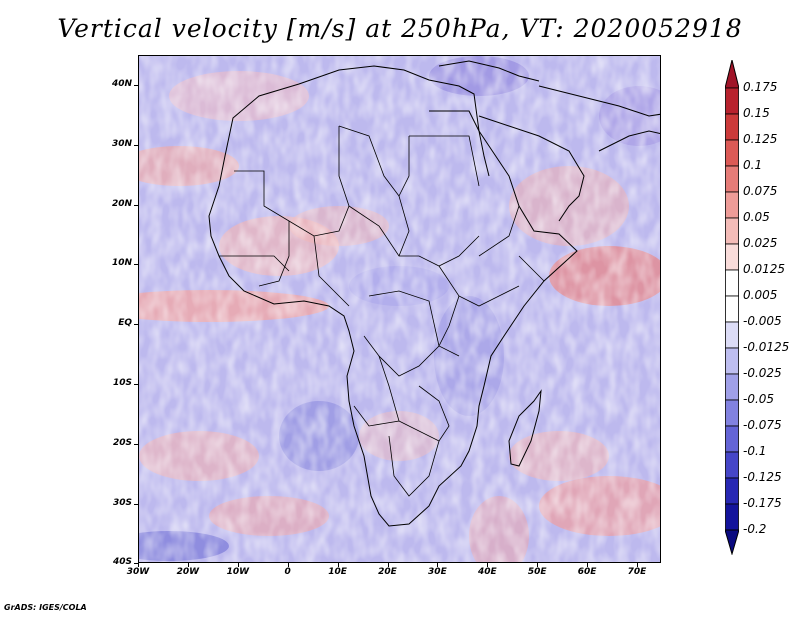 This screenshot has width=800, height=618. Describe the element at coordinates (766, 347) in the screenshot. I see `colorbar-level-label: -0.0125` at that location.